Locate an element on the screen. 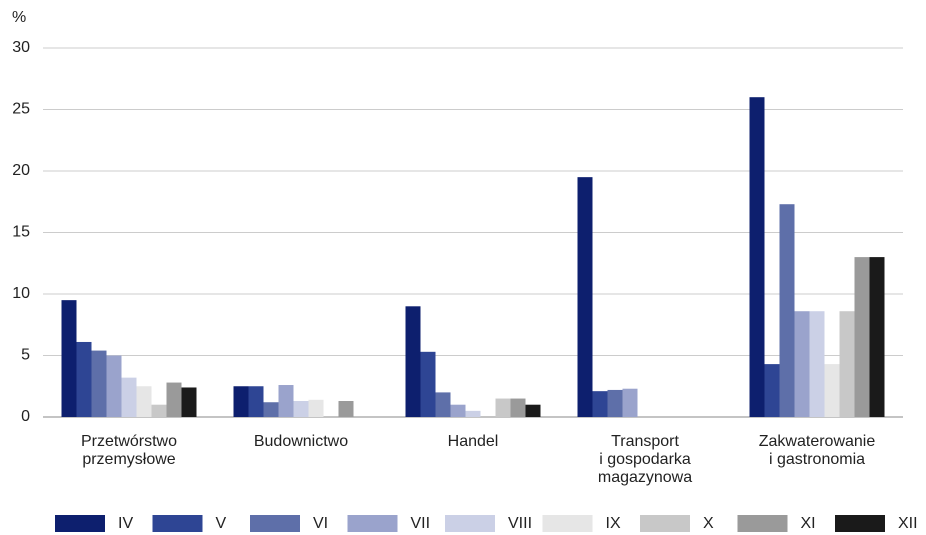  x-tick-label: magazynowa is located at coordinates (645, 477).